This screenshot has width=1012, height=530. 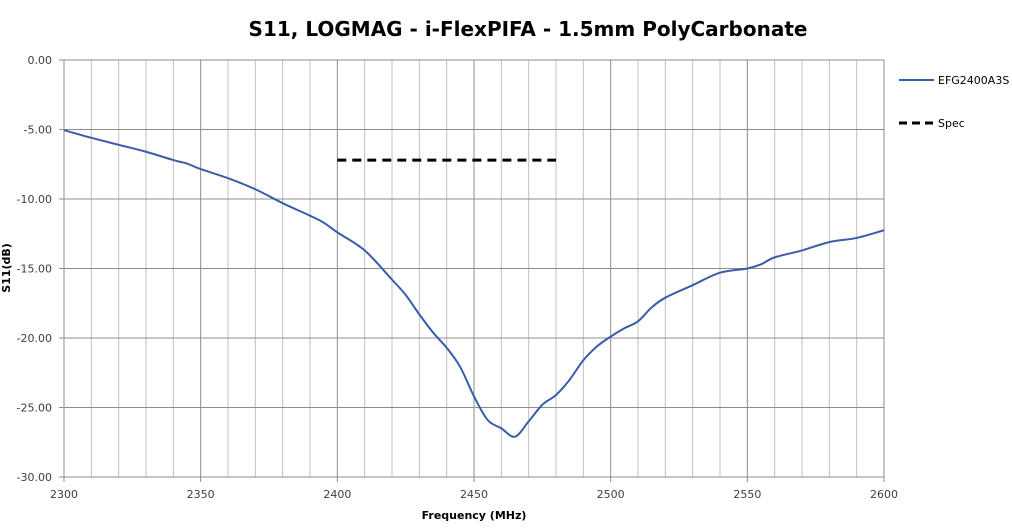 I want to click on y-tick-label: -15.00, so click(x=34, y=269).